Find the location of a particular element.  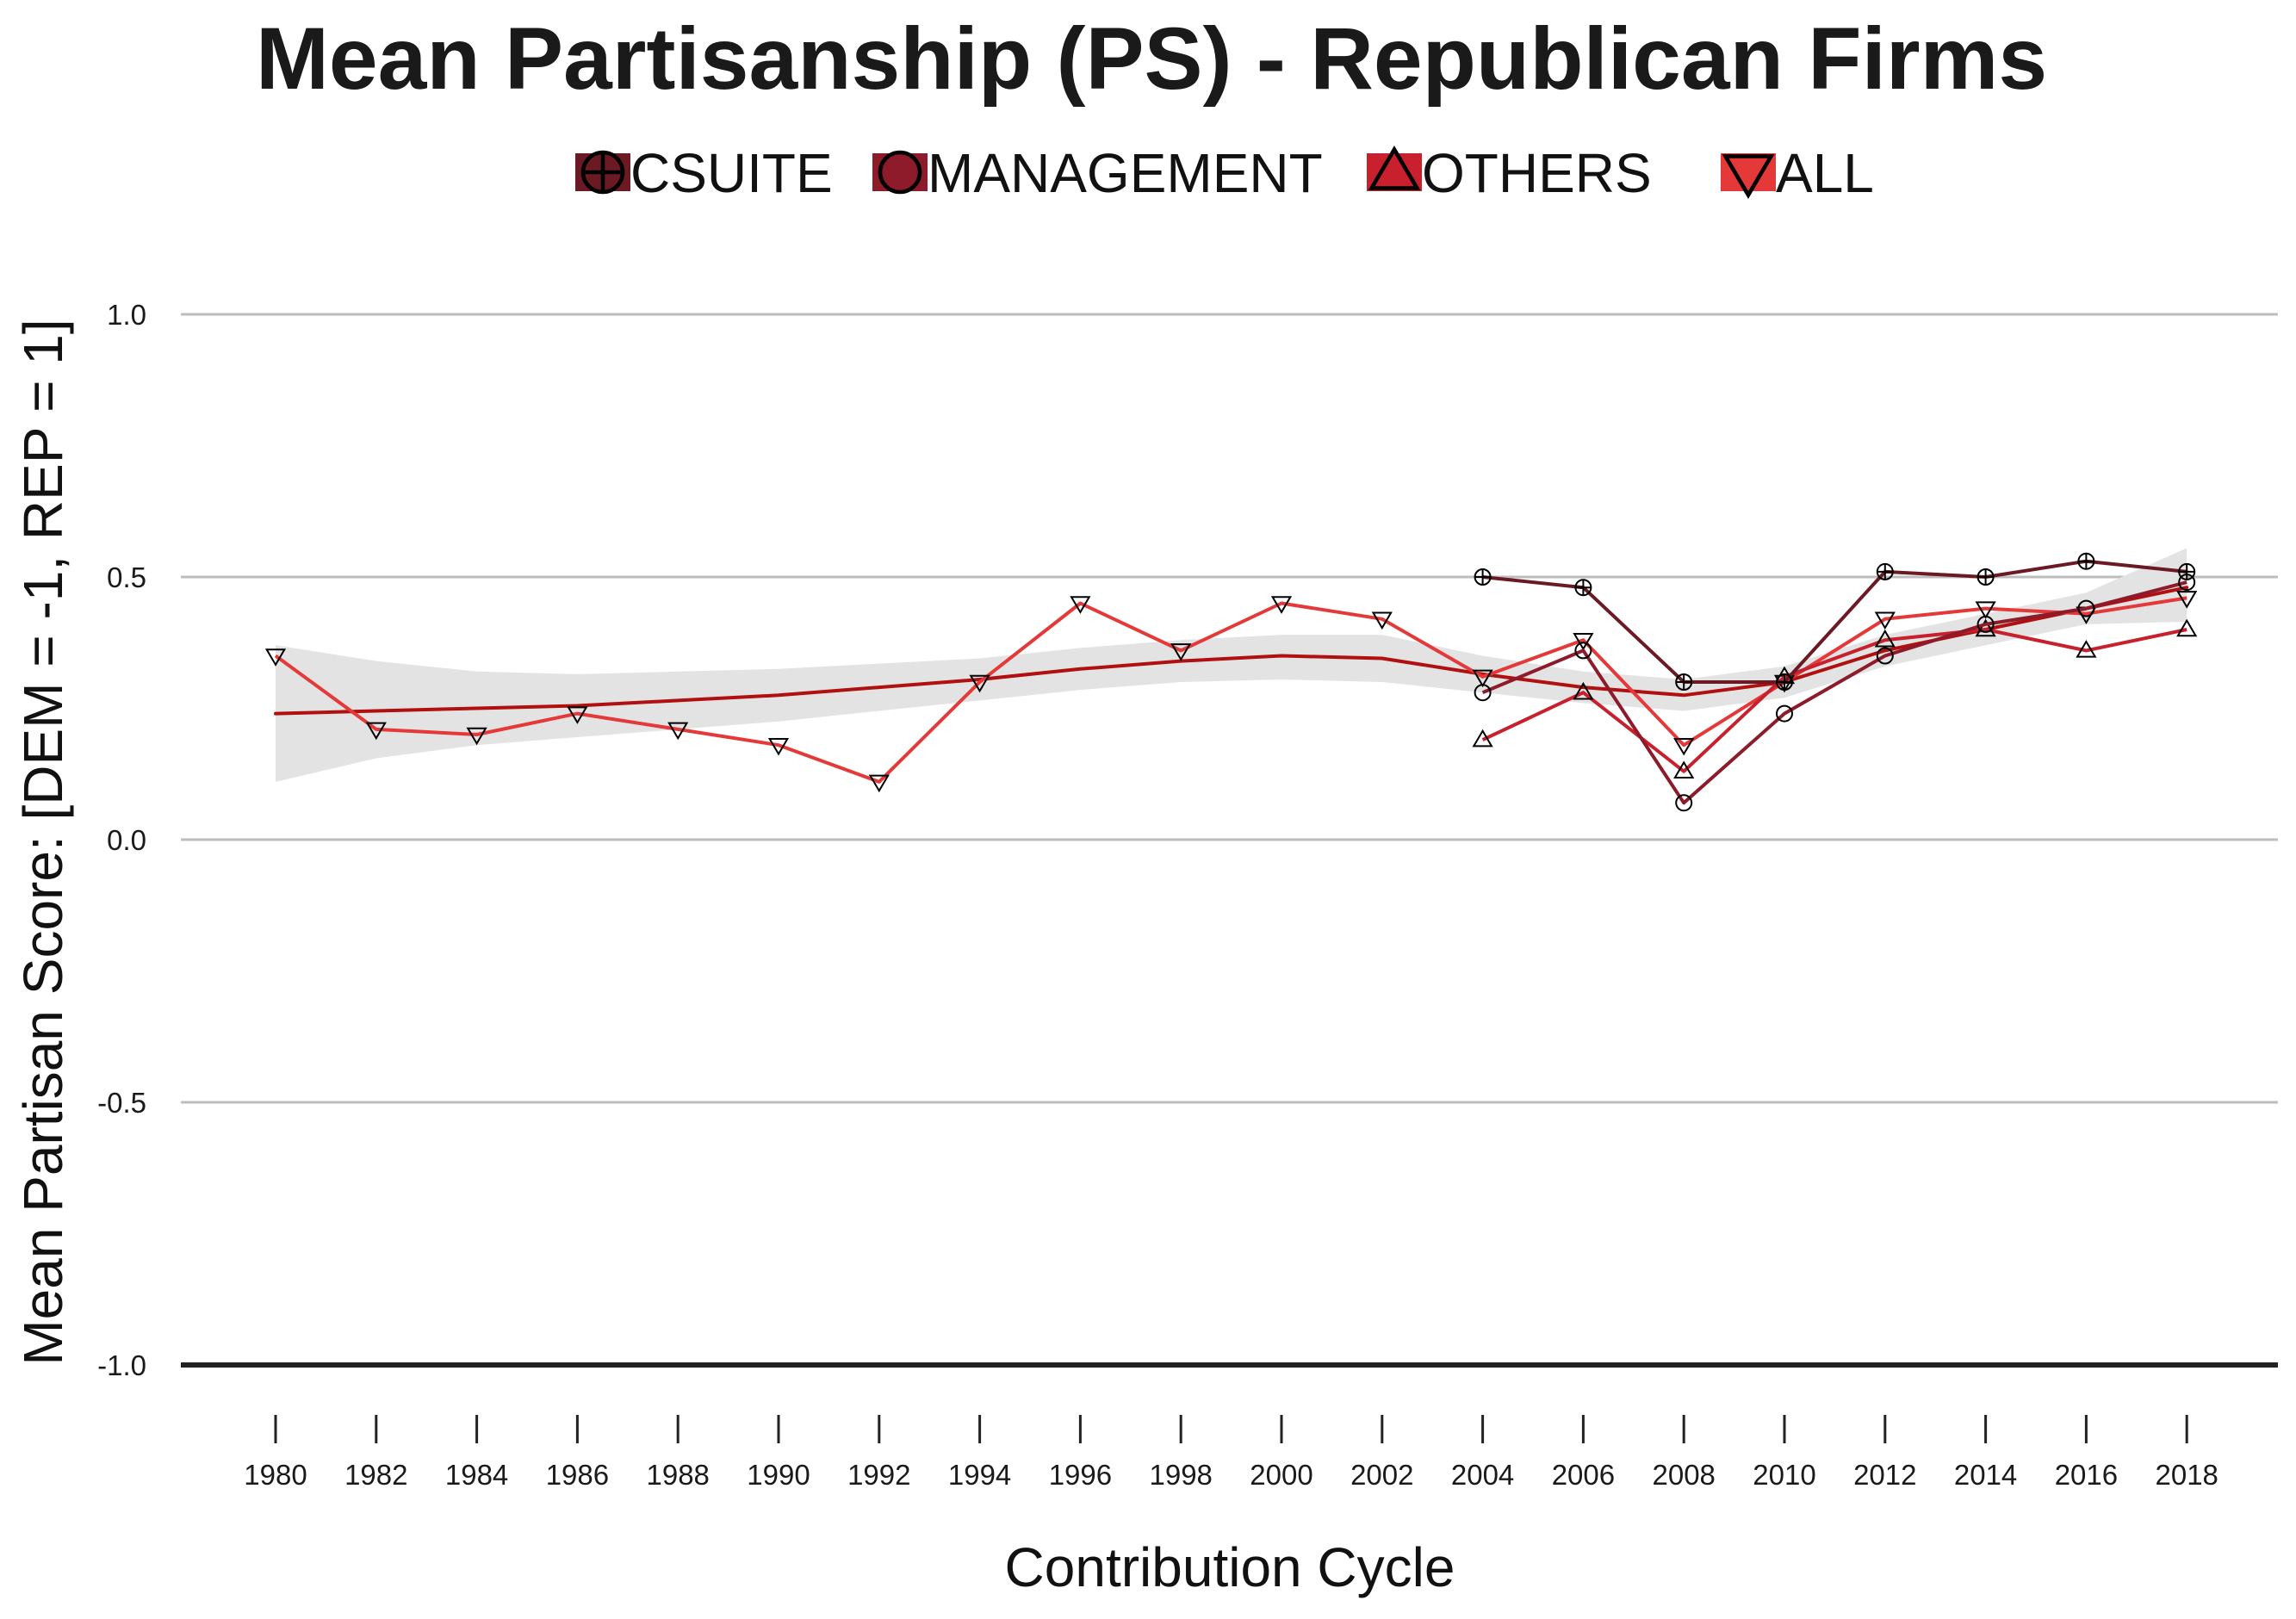

legend-item-management: MANAGEMENT is located at coordinates (1097, 173).